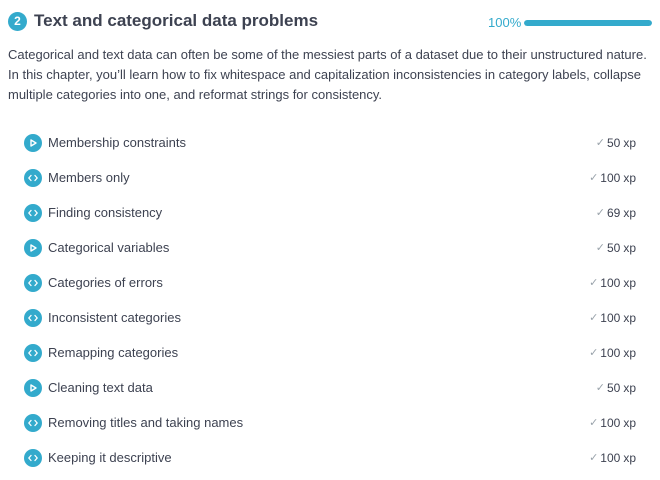  I want to click on chapter-title: Text and categorical data problems, so click(176, 20).